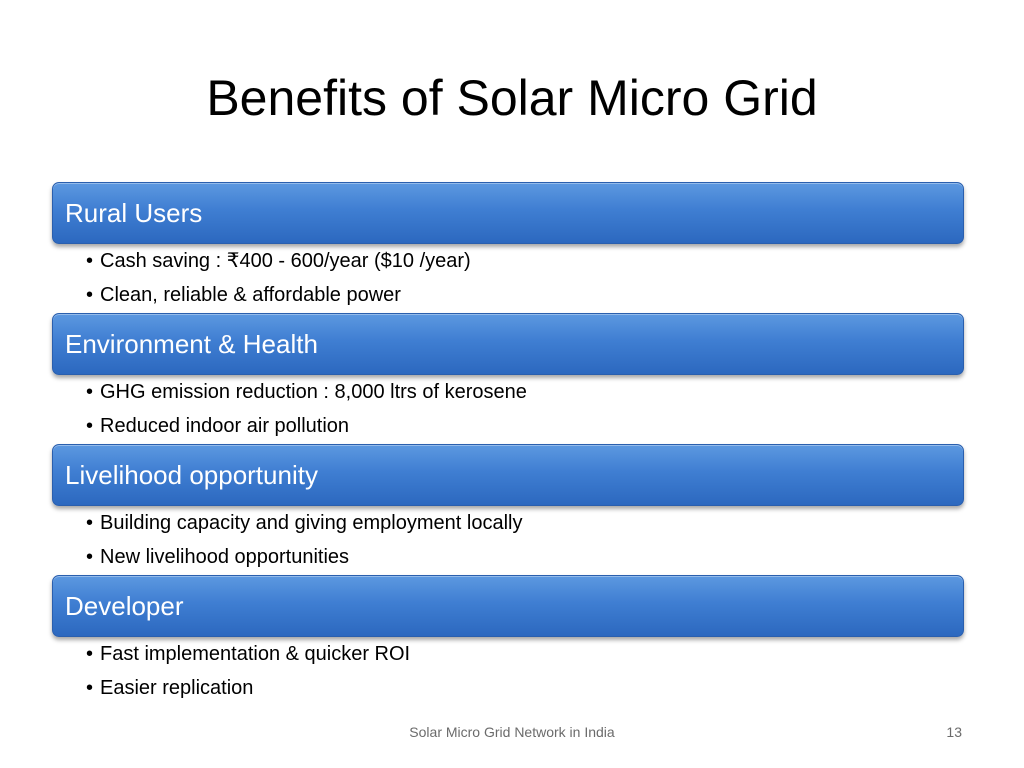  I want to click on section-label: Environment & Health, so click(191, 344).